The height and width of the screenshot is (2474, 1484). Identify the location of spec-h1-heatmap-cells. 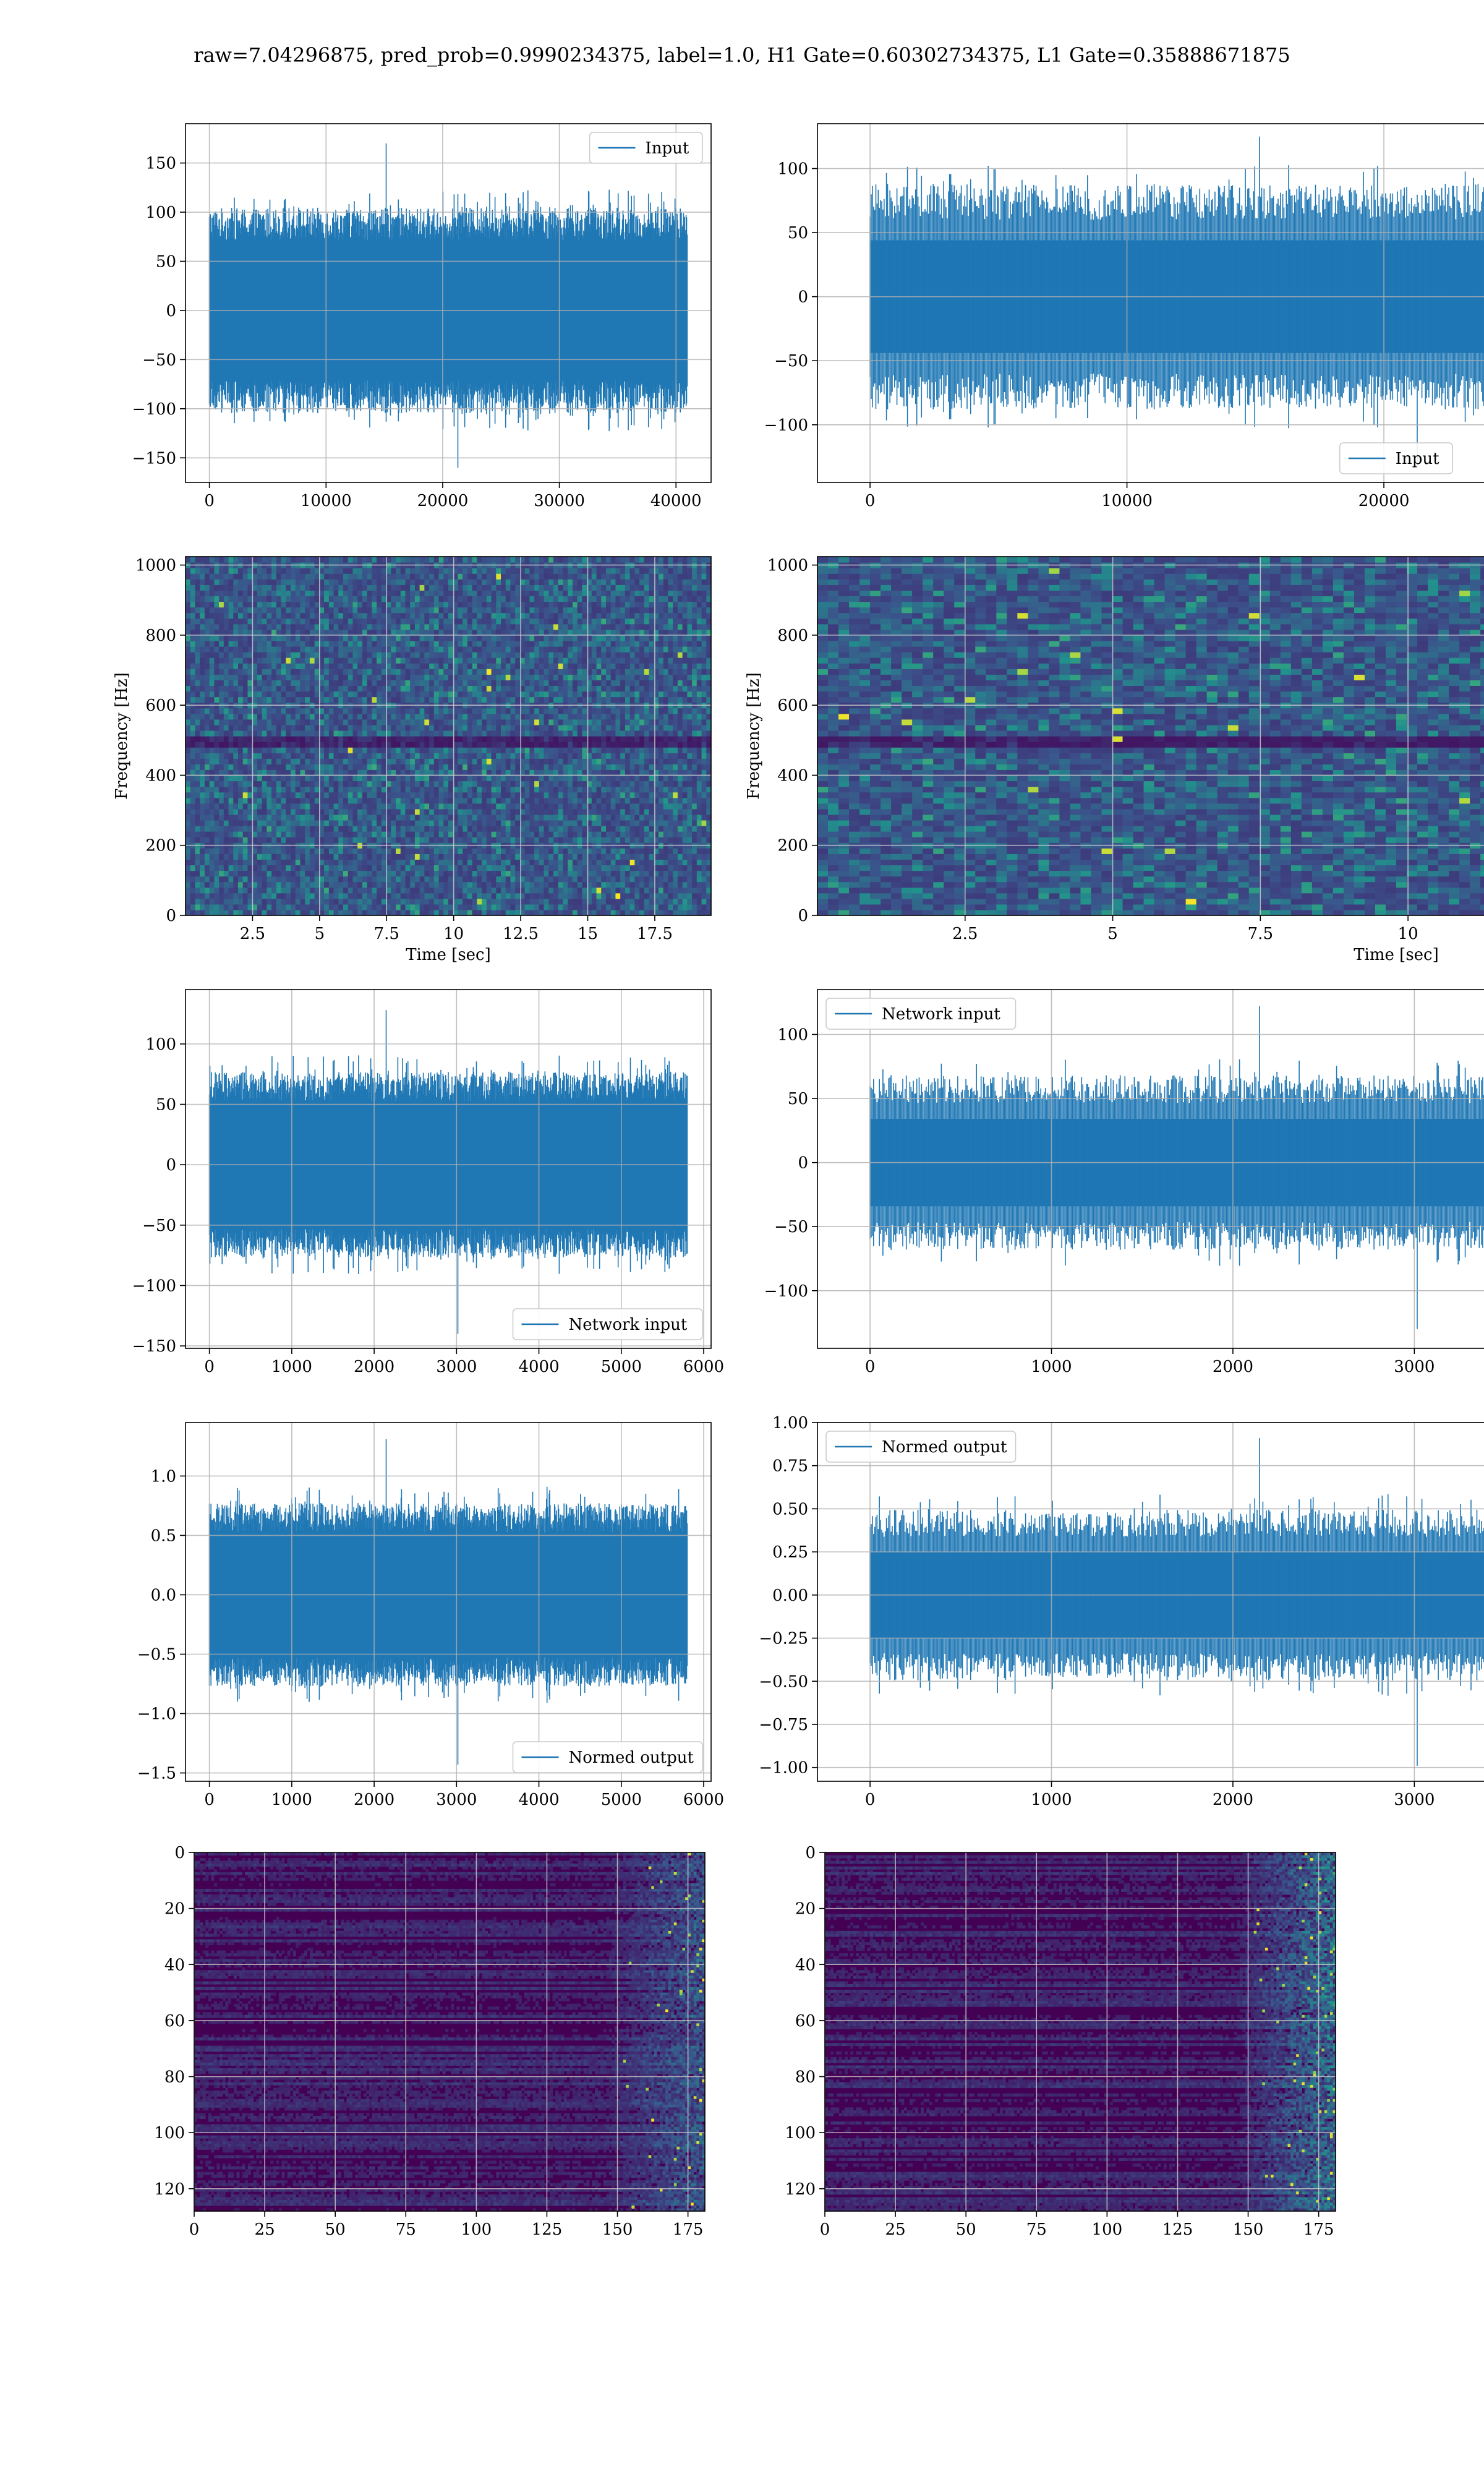
(448, 736).